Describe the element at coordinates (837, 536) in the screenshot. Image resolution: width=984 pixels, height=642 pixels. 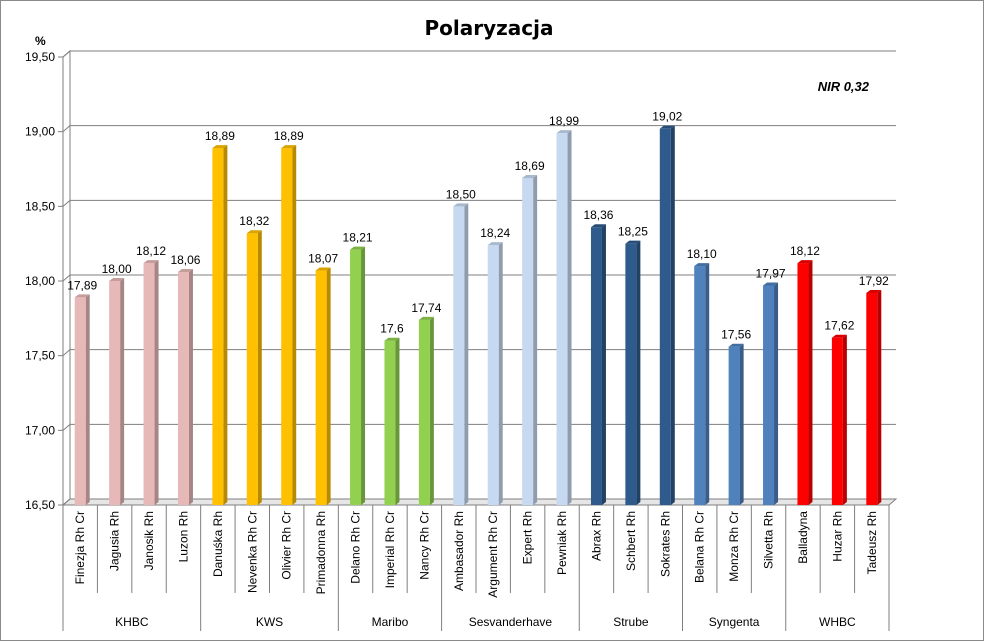
I see `category-label: Huzar Rh` at that location.